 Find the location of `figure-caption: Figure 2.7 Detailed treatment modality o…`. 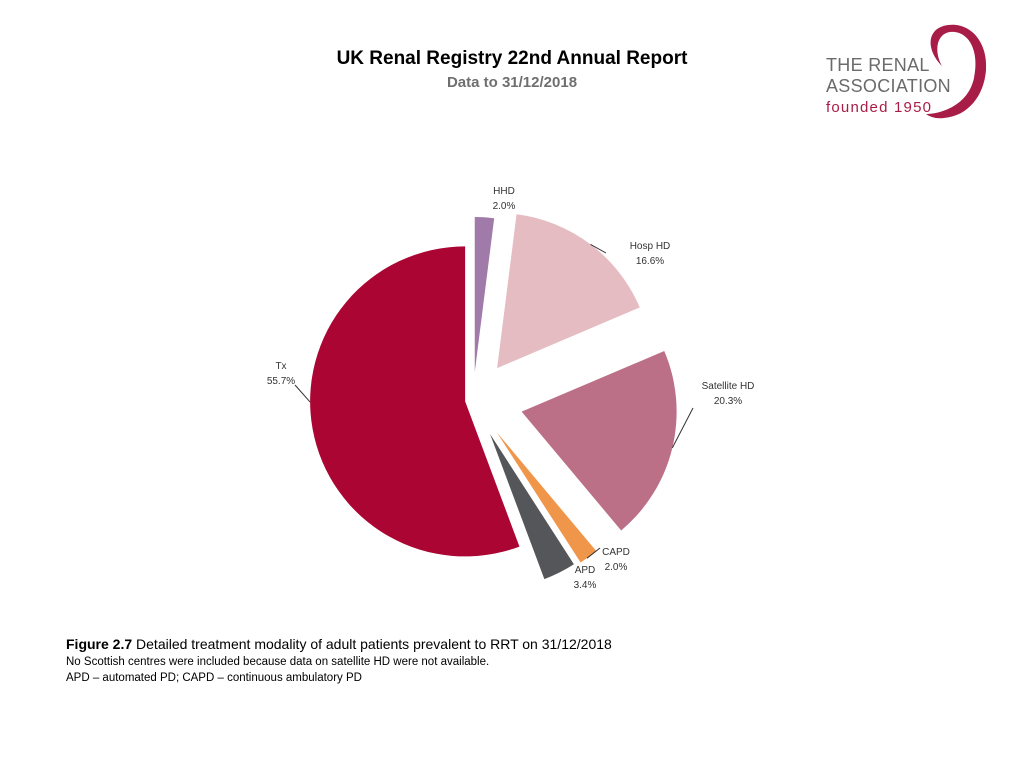

figure-caption: Figure 2.7 Detailed treatment modality o… is located at coordinates (516, 660).